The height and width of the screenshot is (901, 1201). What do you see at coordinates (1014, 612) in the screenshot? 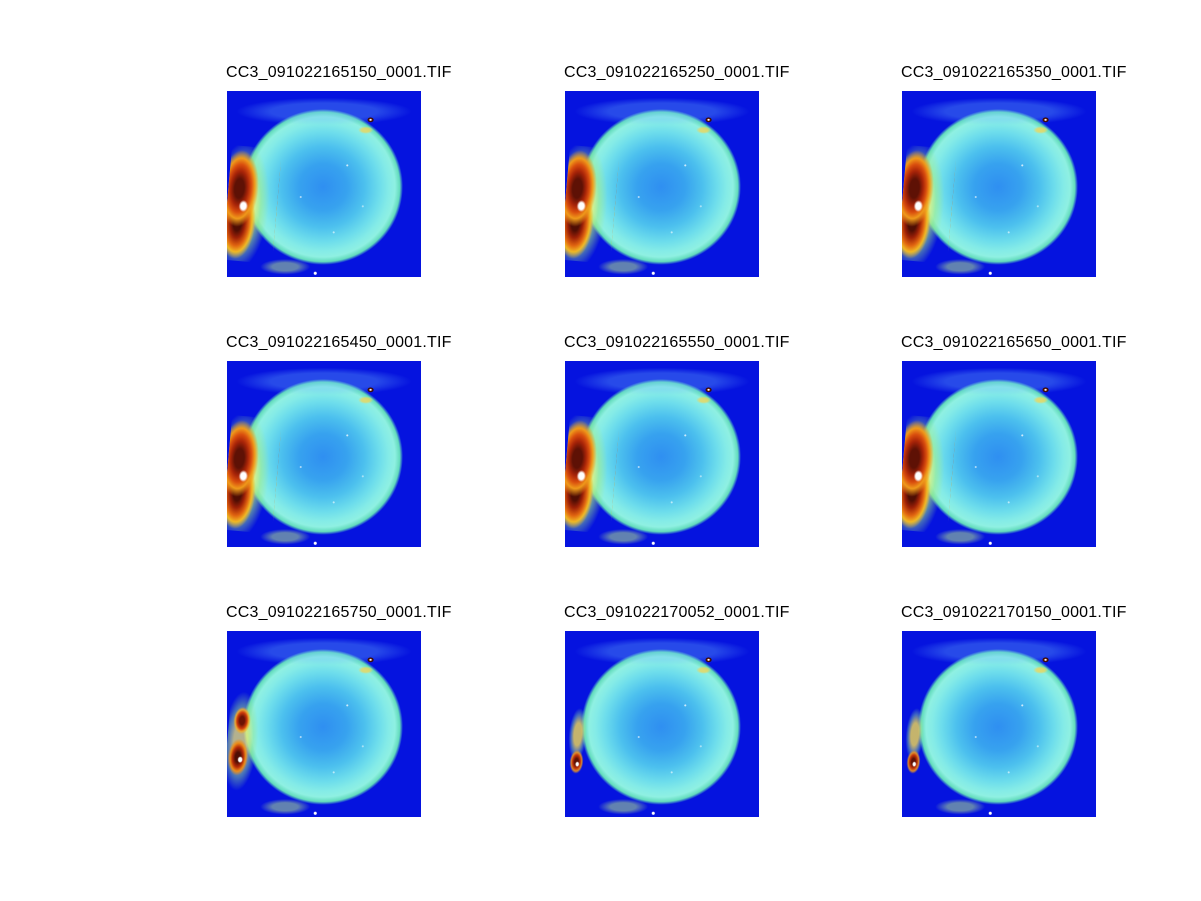
I see `subplot-title: CC3_091022170150_0001.TIF` at bounding box center [1014, 612].